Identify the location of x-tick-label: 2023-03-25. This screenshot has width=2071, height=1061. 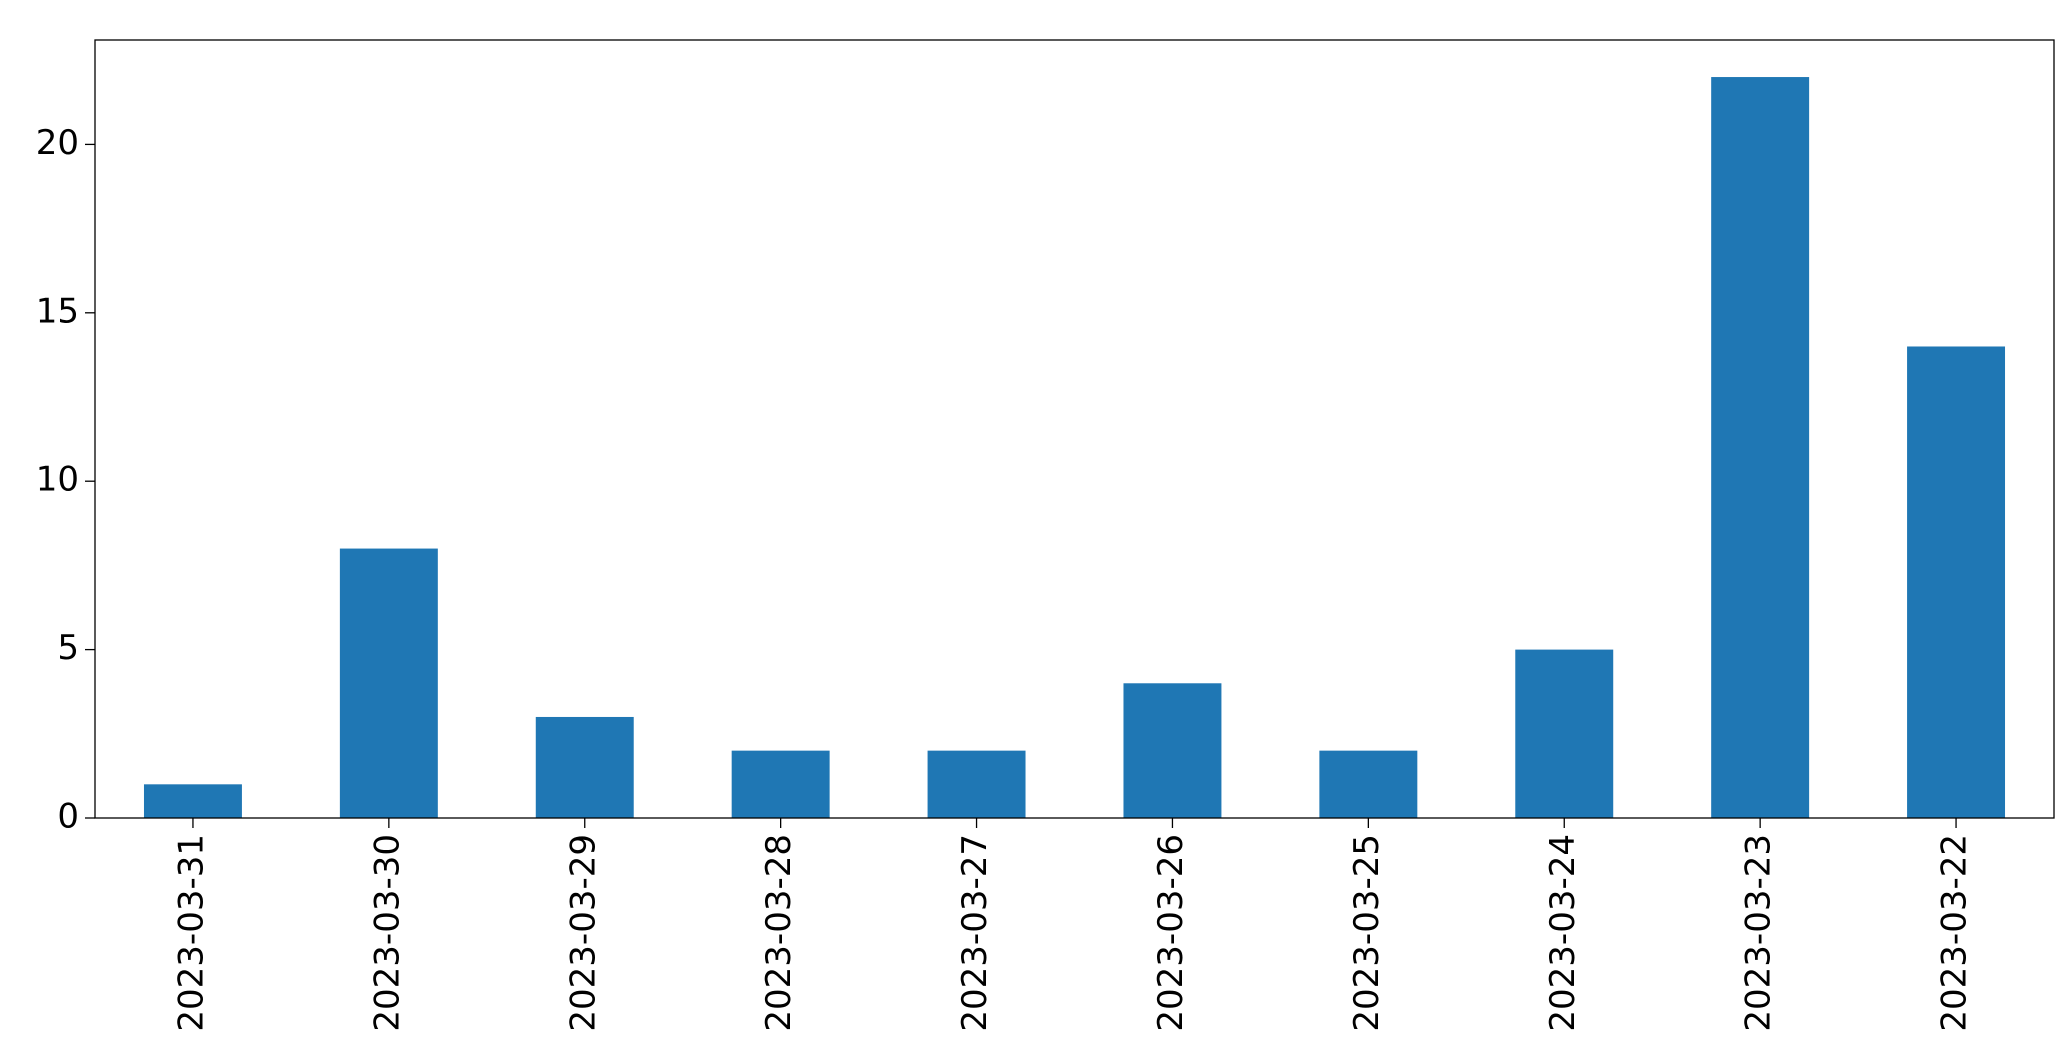
(1367, 933).